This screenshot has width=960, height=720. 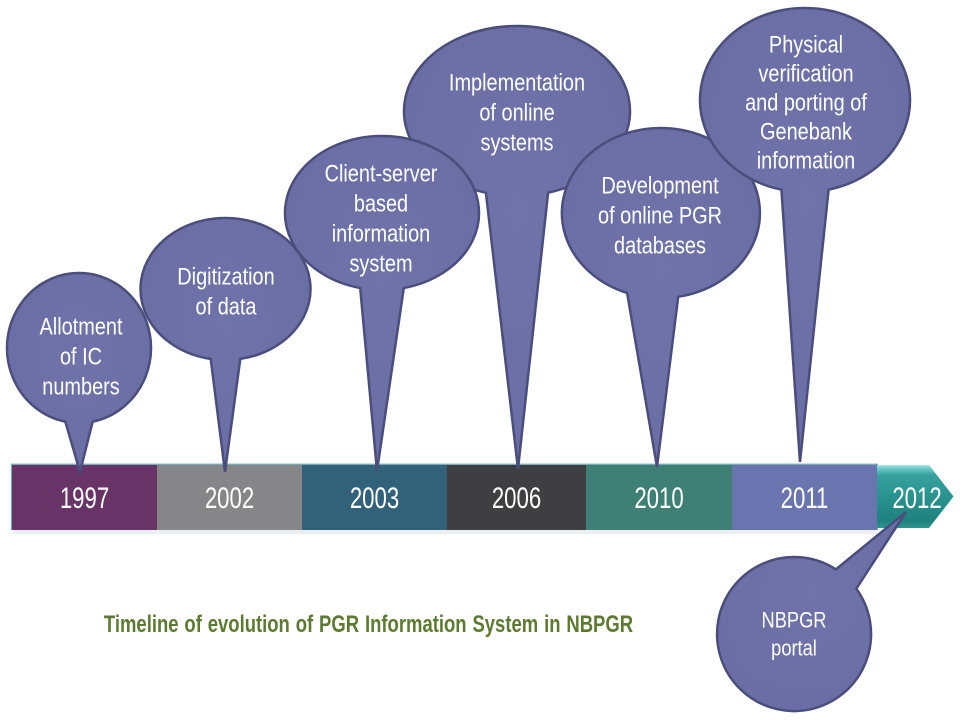 I want to click on svg-text: 2006, so click(x=516, y=498).